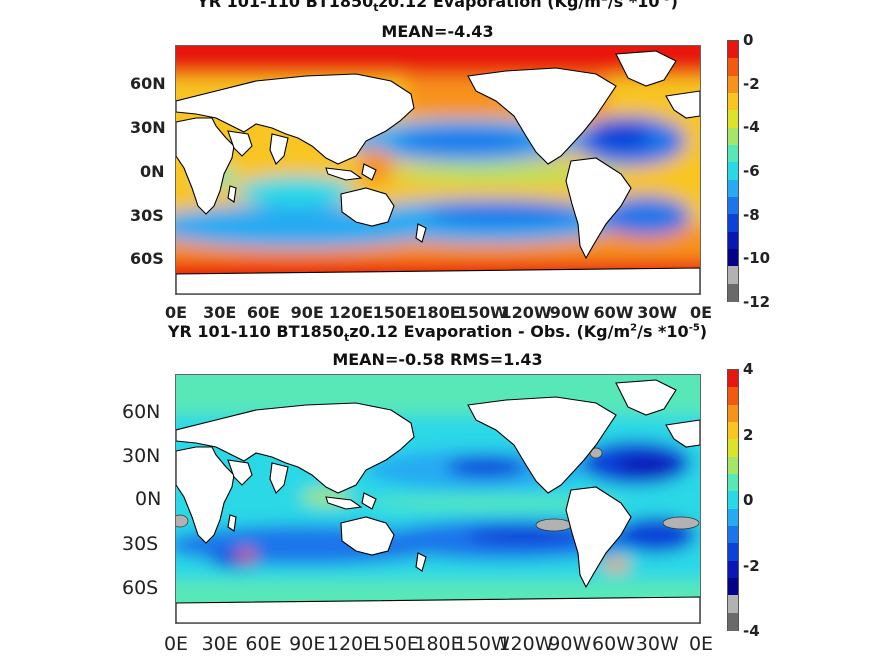 This screenshot has width=875, height=656. I want to click on masked-regions, so click(438, 489).